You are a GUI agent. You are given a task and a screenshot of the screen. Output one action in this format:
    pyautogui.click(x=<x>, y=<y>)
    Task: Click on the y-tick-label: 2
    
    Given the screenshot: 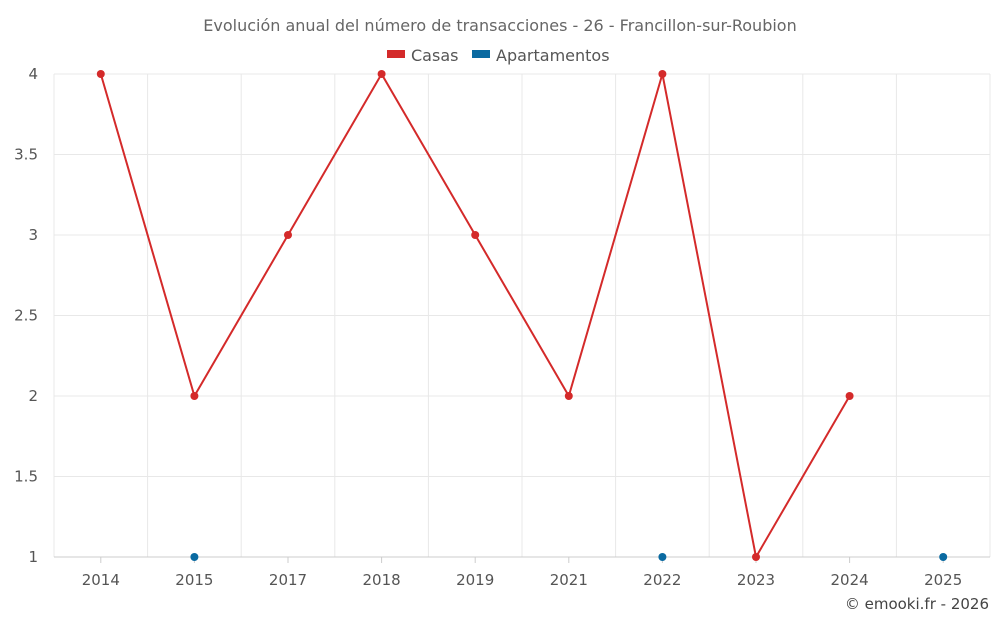 What is the action you would take?
    pyautogui.click(x=33, y=396)
    